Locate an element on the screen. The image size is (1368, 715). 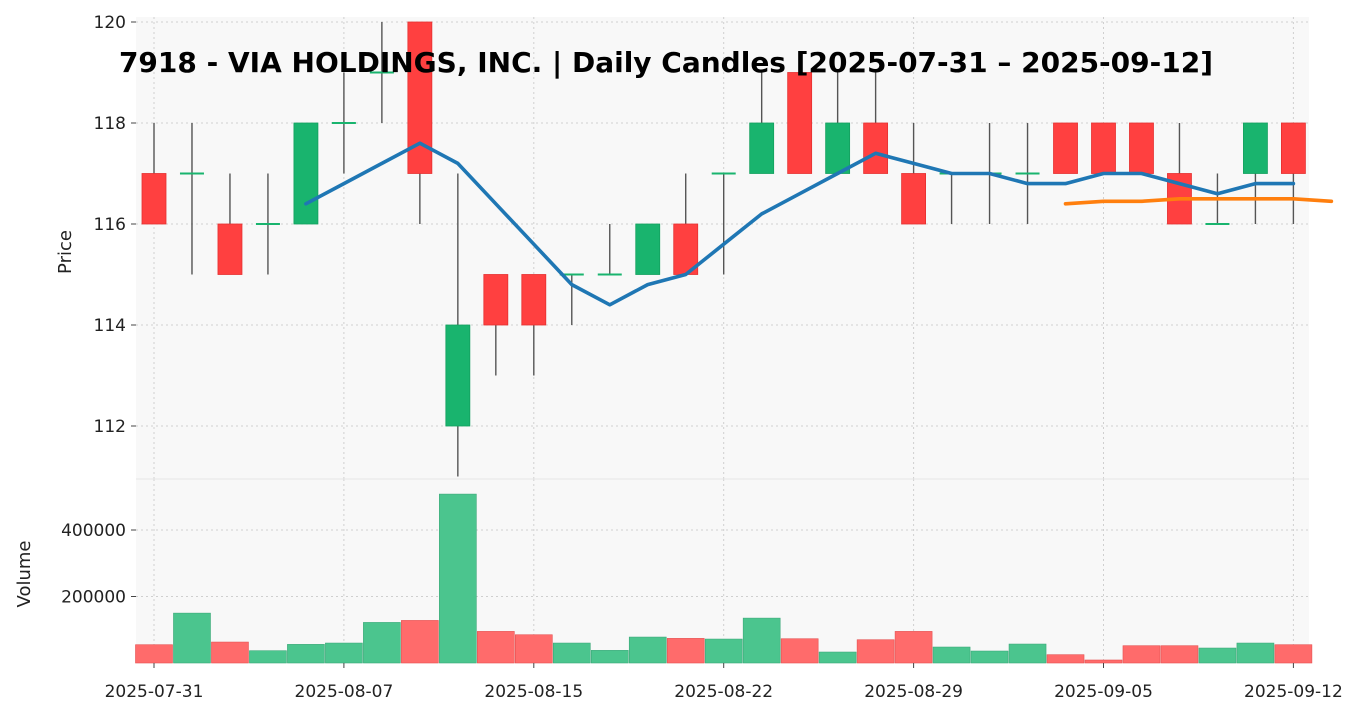
volume-tick-label: 200000 is located at coordinates (93, 598).